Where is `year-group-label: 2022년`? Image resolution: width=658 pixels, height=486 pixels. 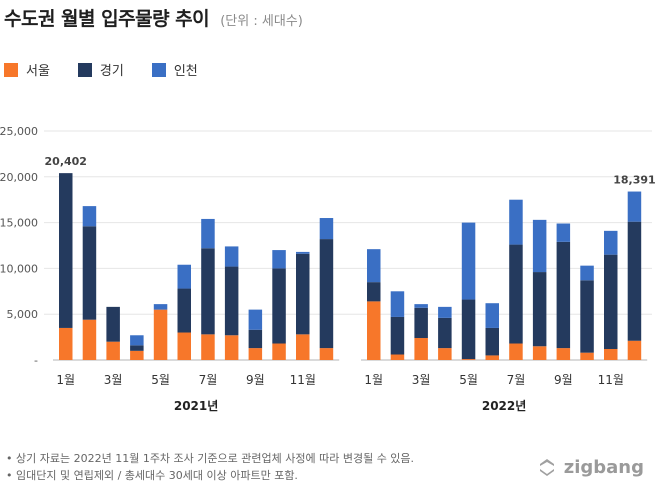 year-group-label: 2022년 is located at coordinates (504, 406).